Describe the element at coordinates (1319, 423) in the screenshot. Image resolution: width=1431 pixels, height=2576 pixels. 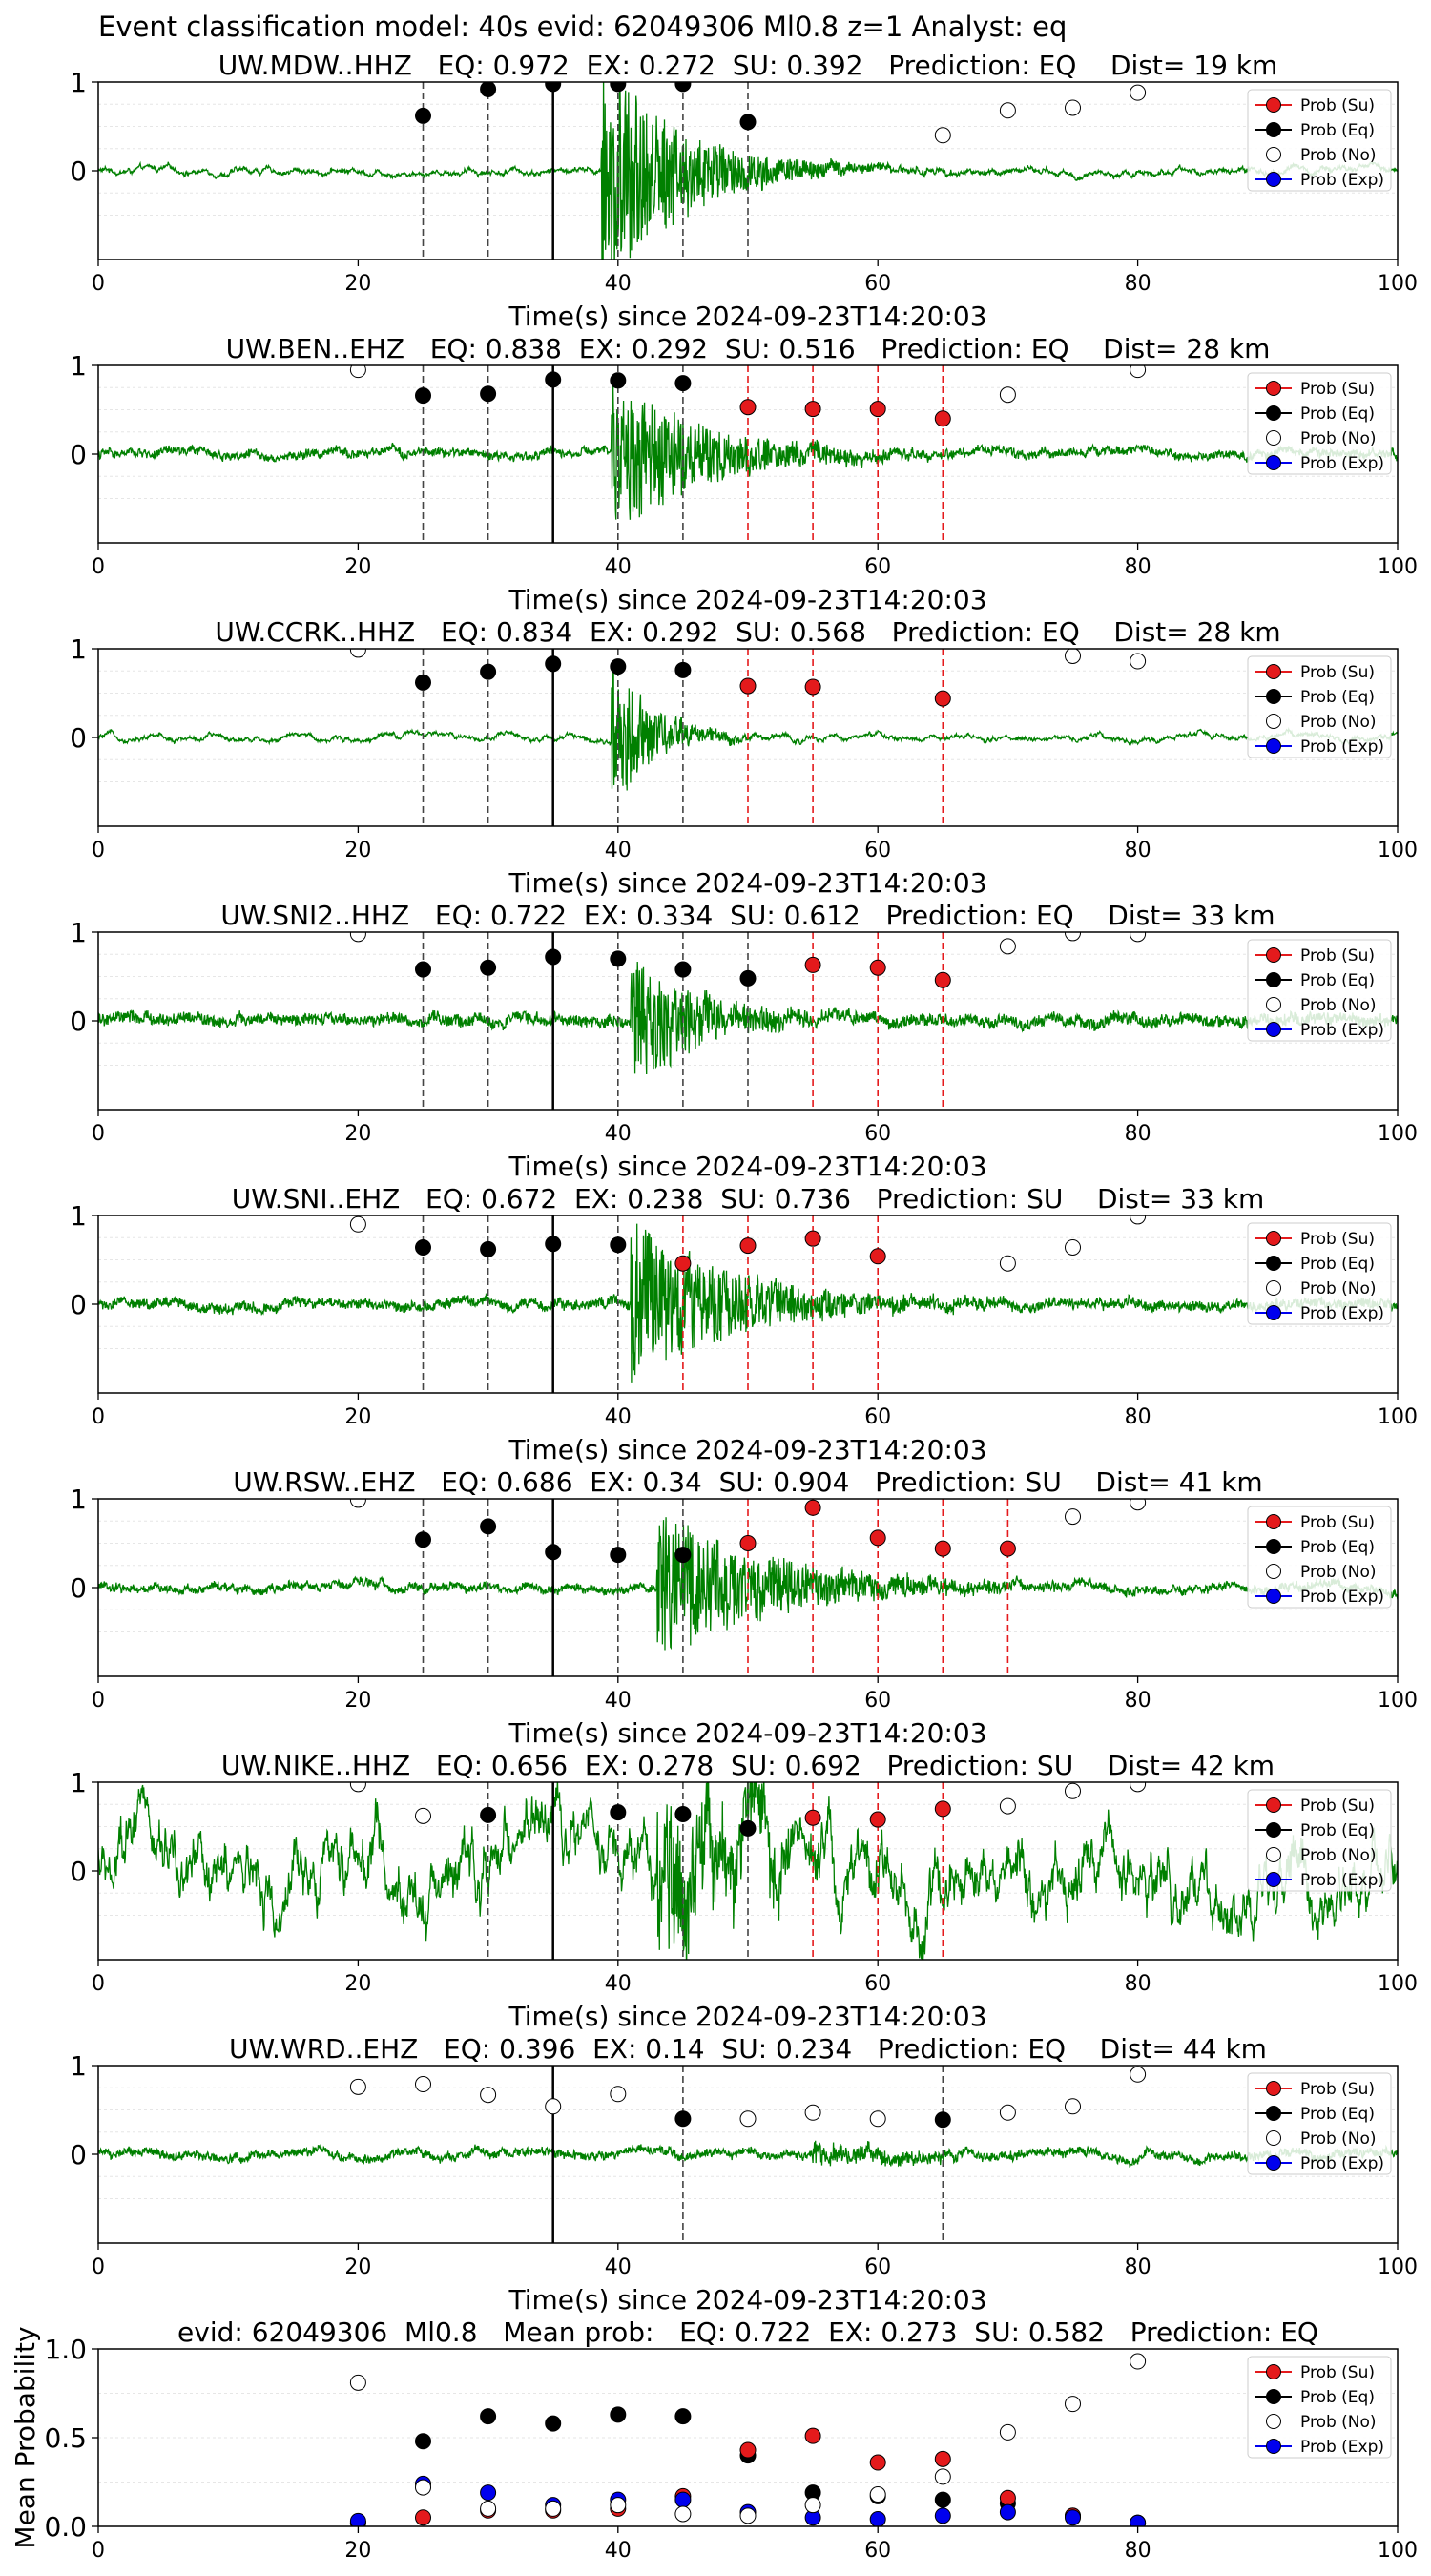
I see `legend-box` at that location.